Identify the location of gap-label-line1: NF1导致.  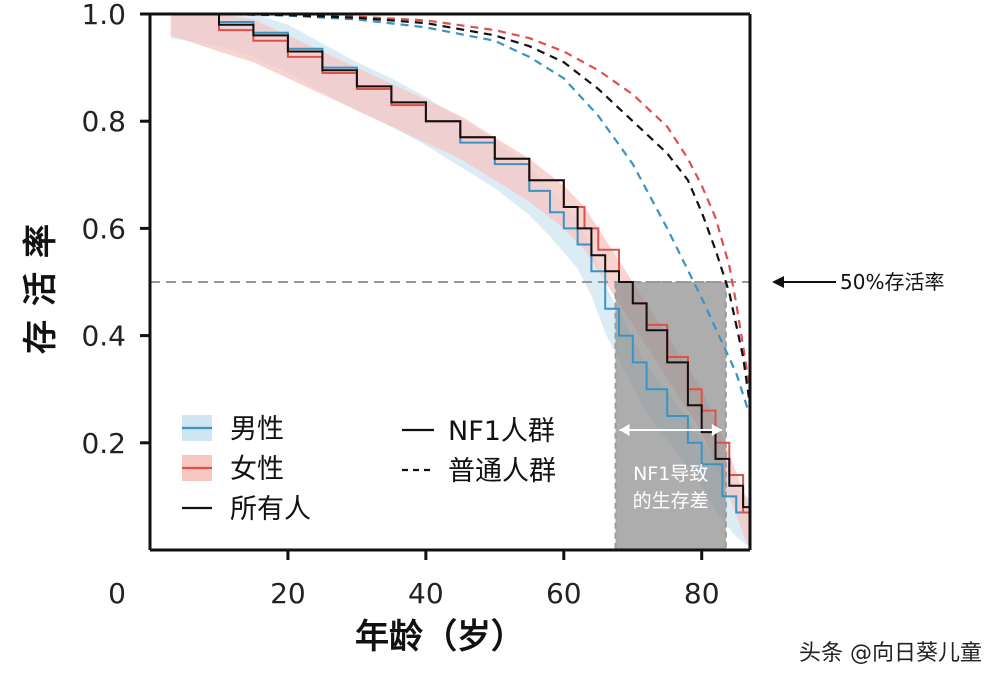
(670, 474).